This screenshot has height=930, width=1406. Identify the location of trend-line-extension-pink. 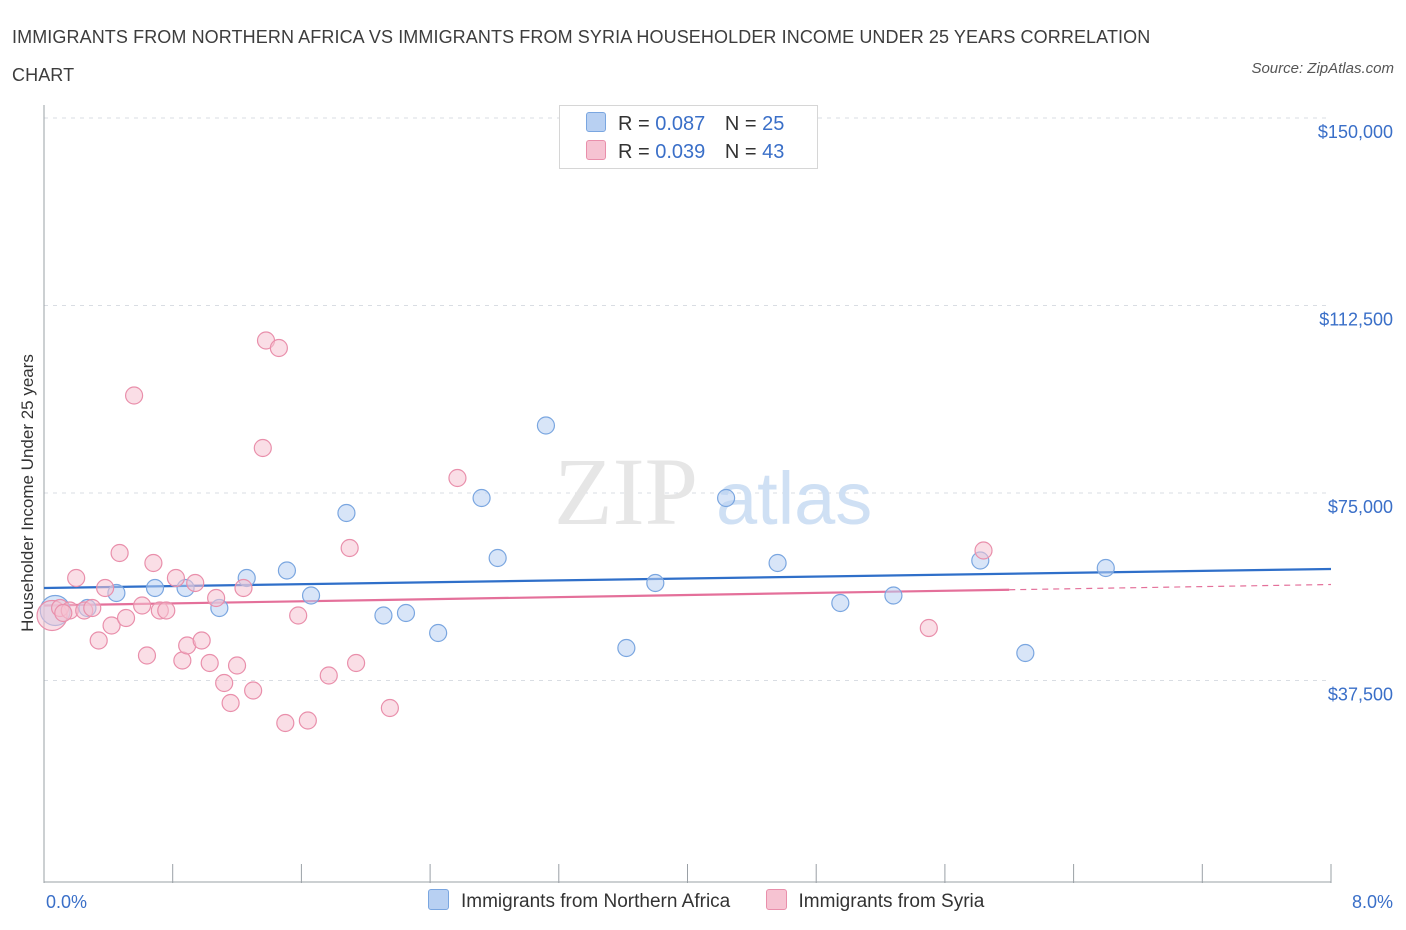
(1170, 587).